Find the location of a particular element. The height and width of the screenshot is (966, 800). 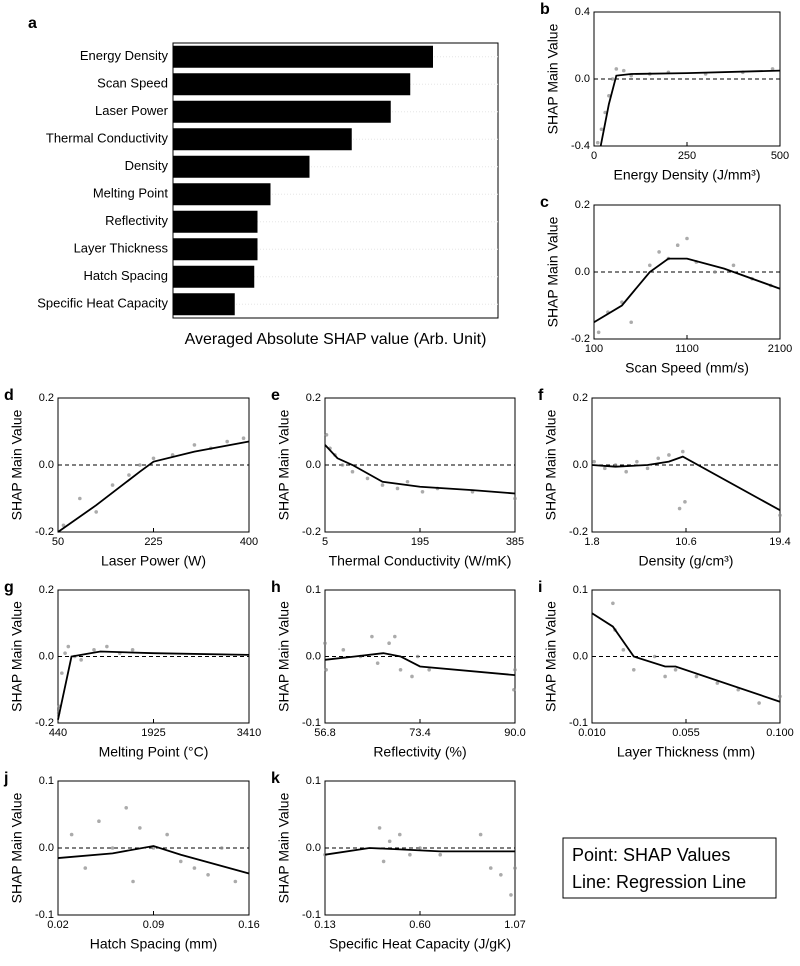

x-tick-label: 3410 is located at coordinates (249, 733).